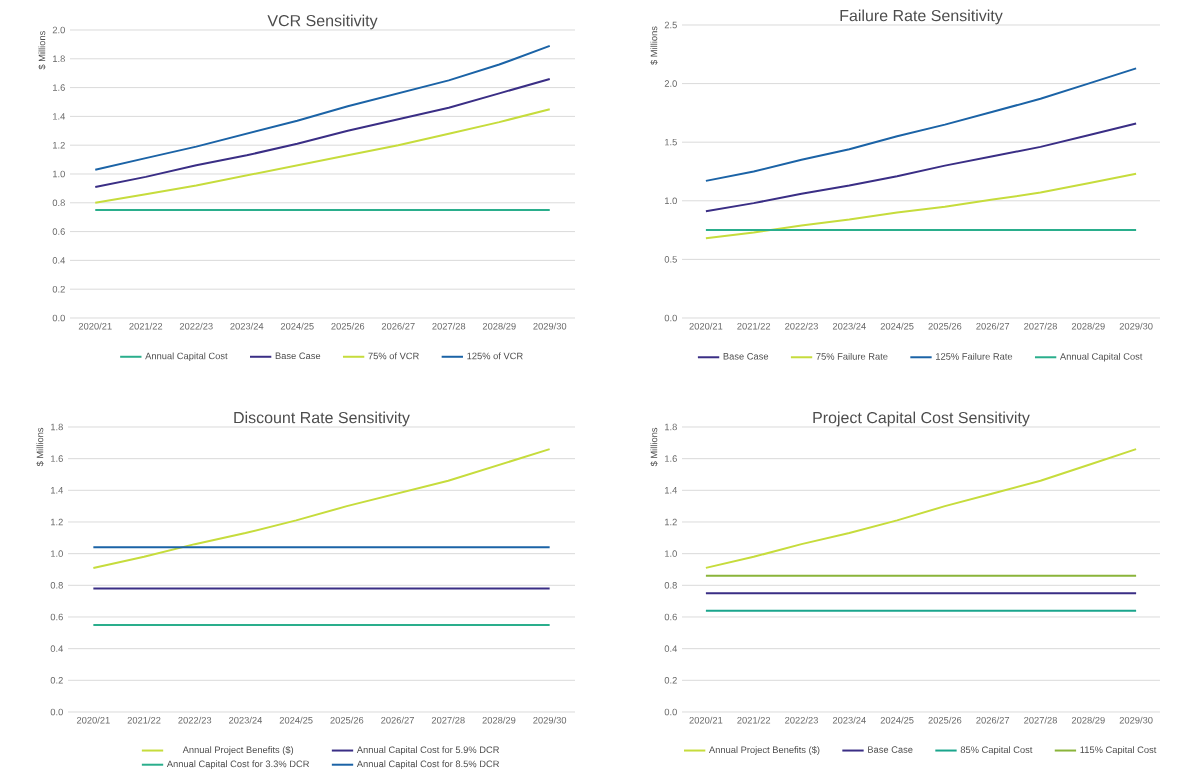 The width and height of the screenshot is (1182, 777). Describe the element at coordinates (1118, 750) in the screenshot. I see `legend-label: 115% Capital Cost` at that location.